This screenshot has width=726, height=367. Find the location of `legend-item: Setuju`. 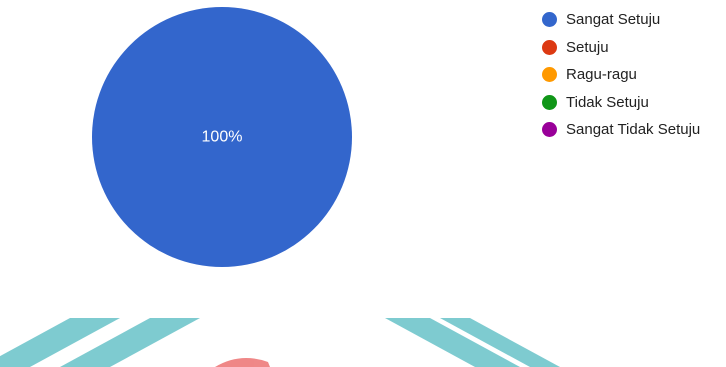

legend-item: Setuju is located at coordinates (621, 48).